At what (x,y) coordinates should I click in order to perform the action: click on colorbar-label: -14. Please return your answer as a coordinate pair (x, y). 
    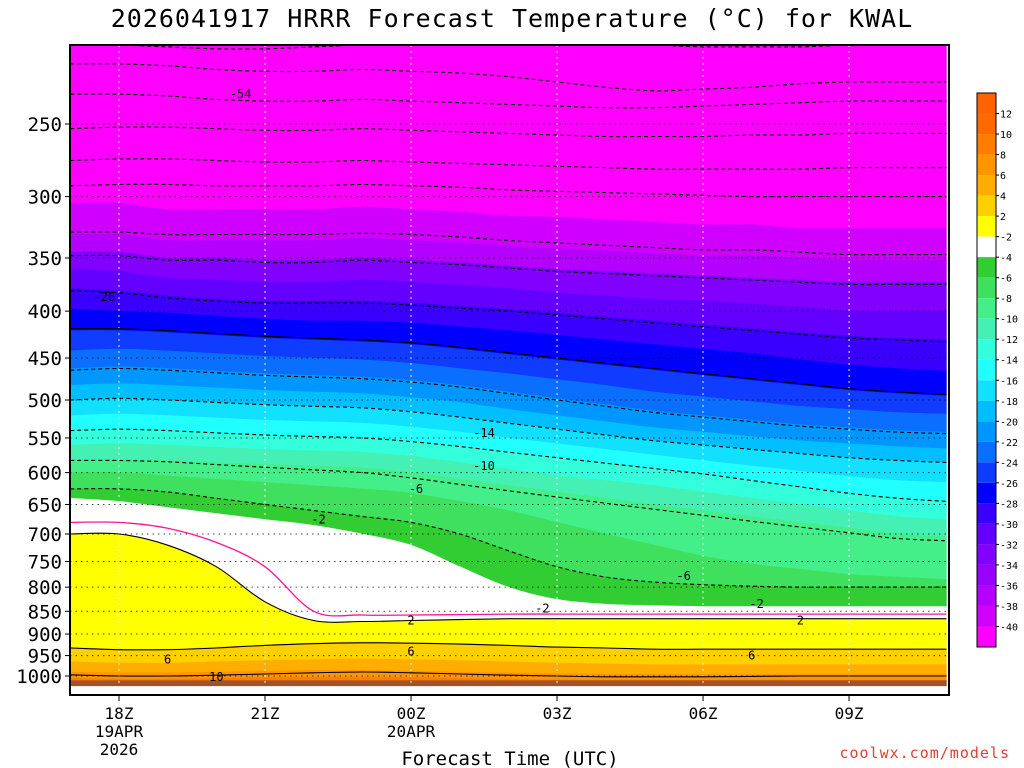
    Looking at the image, I should click on (1009, 361).